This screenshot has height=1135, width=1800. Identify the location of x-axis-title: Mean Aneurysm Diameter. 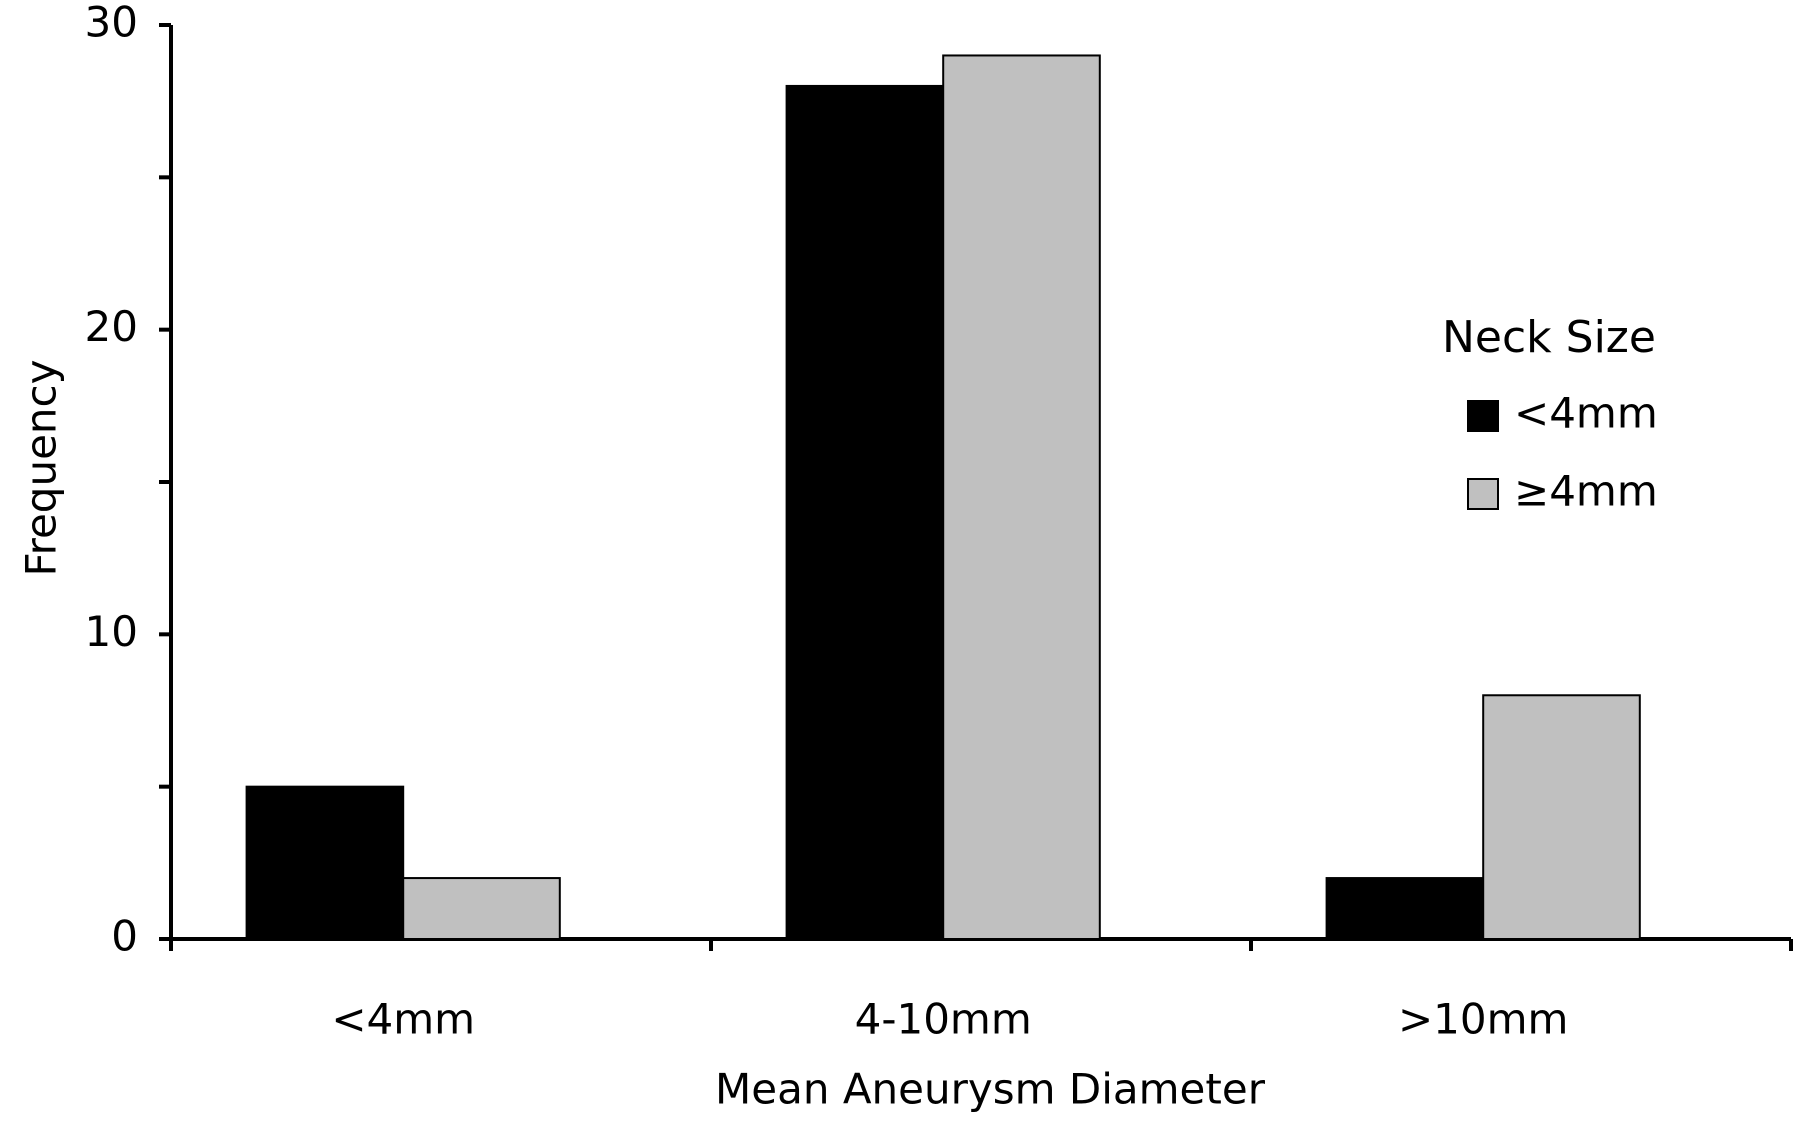
(990, 1089).